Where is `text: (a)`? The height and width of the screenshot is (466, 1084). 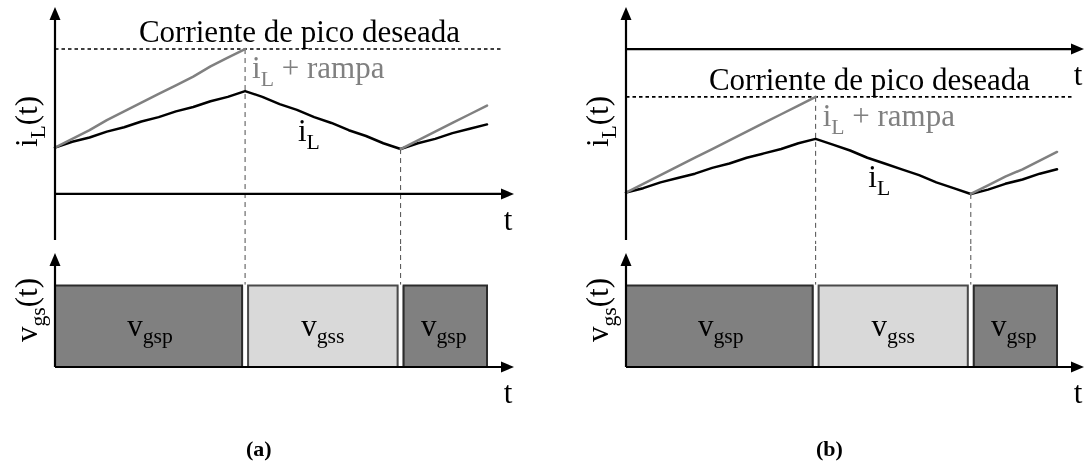 text: (a) is located at coordinates (258, 448).